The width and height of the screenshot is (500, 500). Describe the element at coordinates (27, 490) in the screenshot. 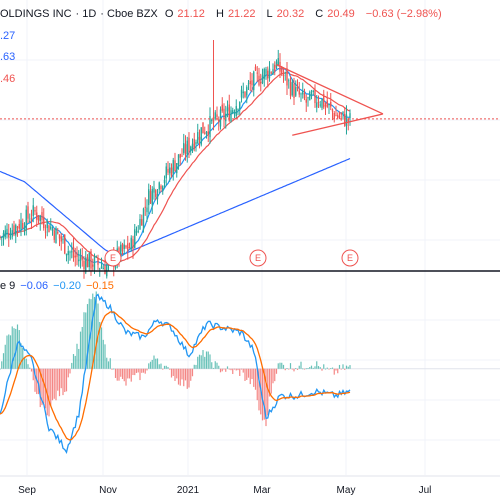

I see `time-tick-0: Sep` at that location.